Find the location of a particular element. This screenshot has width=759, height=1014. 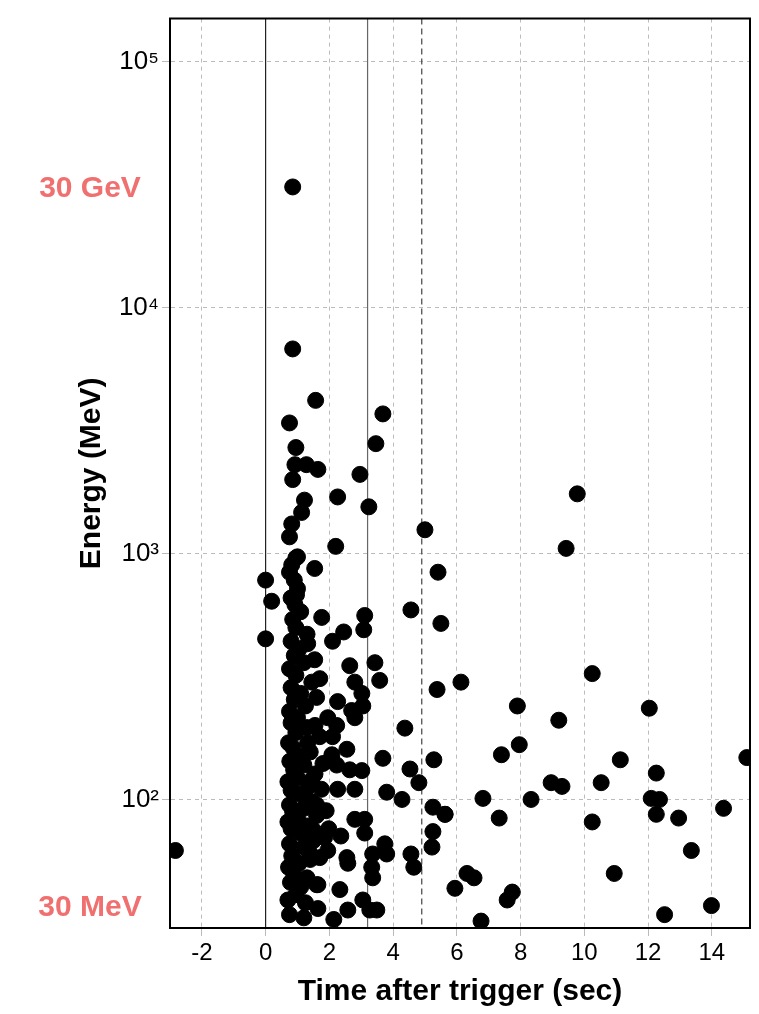

x-tick-label: 0 is located at coordinates (265, 952).